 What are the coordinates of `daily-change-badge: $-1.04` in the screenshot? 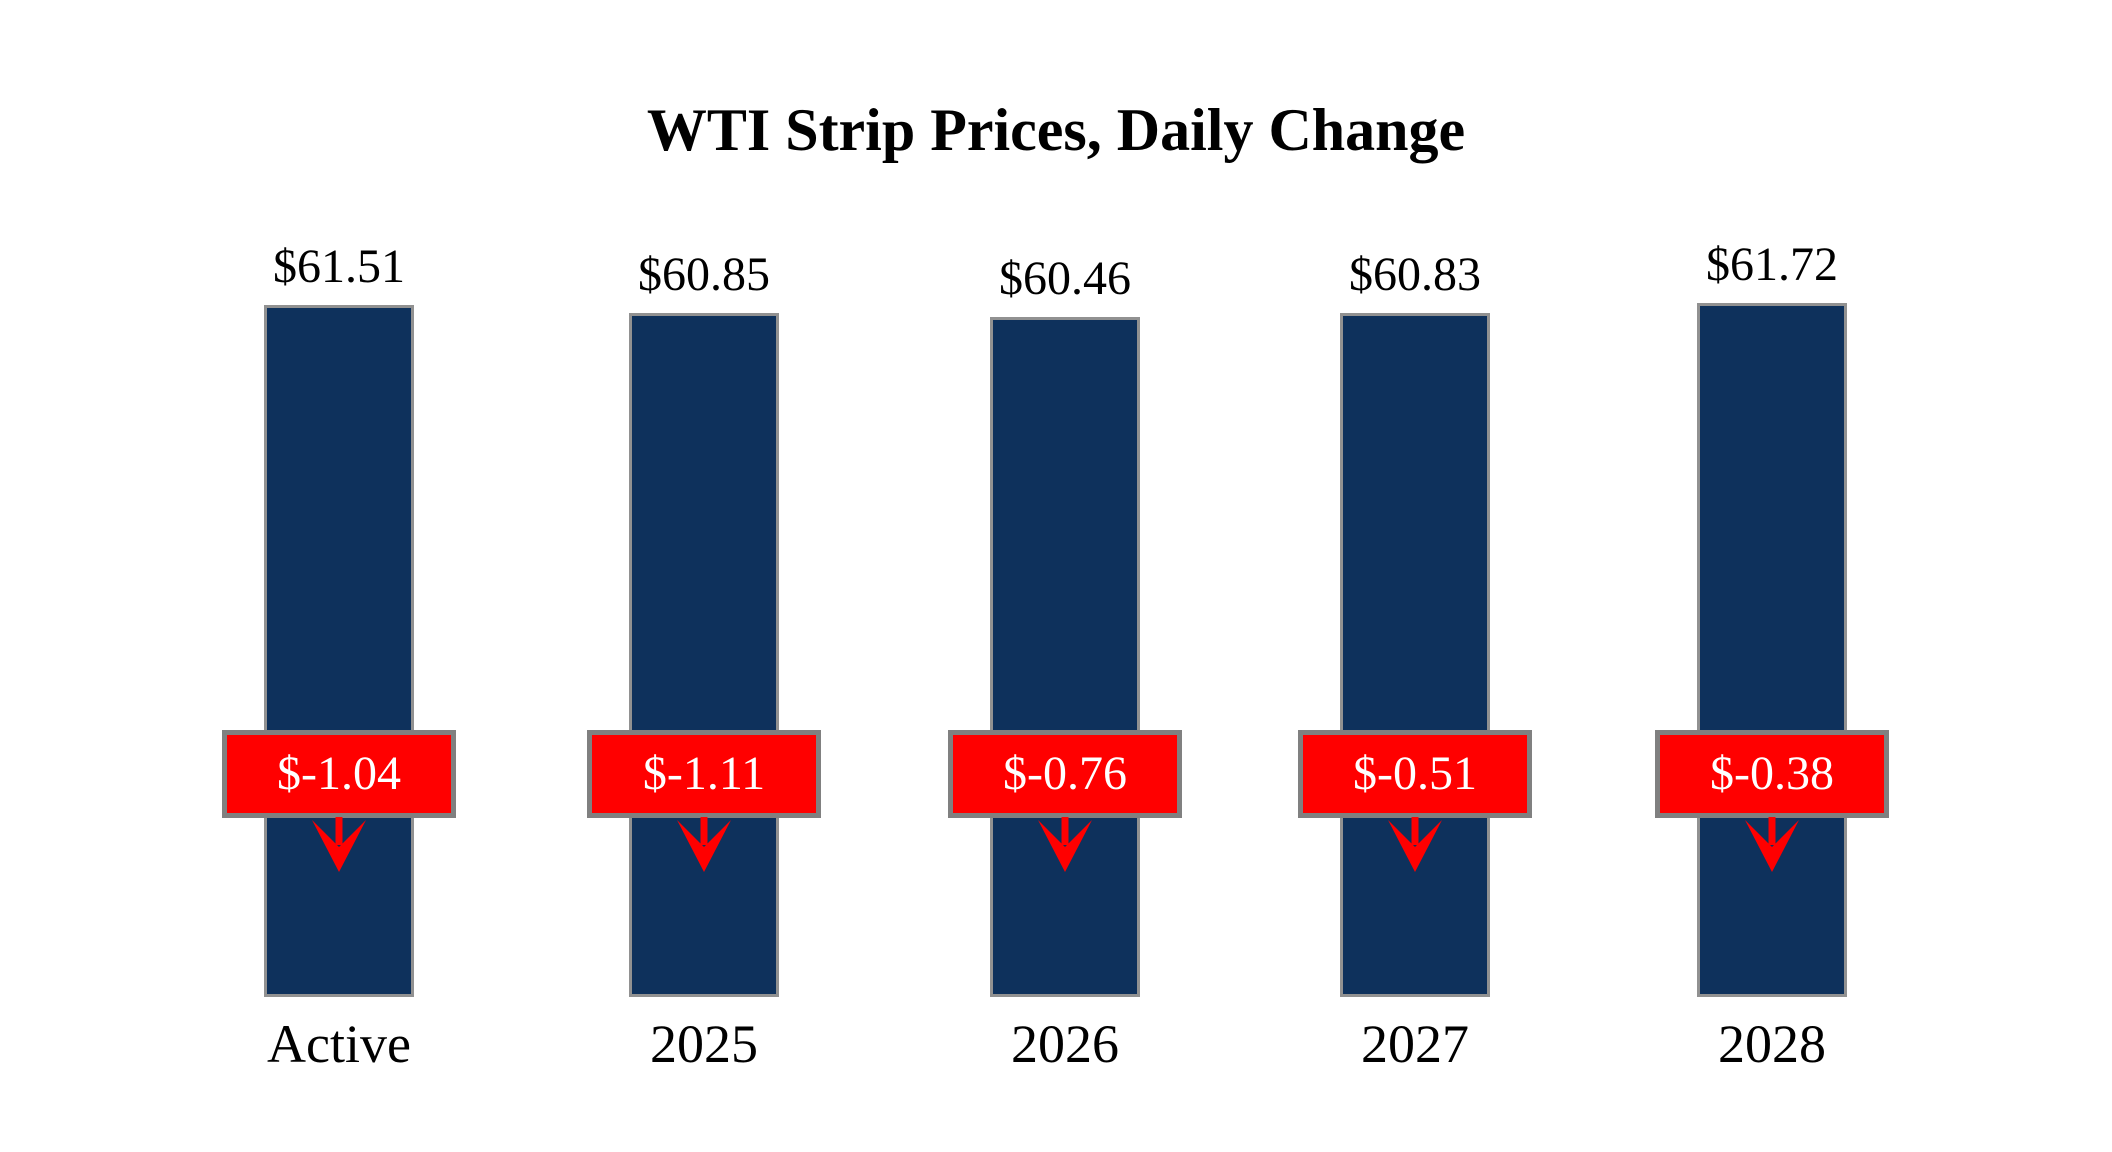 It's located at (339, 774).